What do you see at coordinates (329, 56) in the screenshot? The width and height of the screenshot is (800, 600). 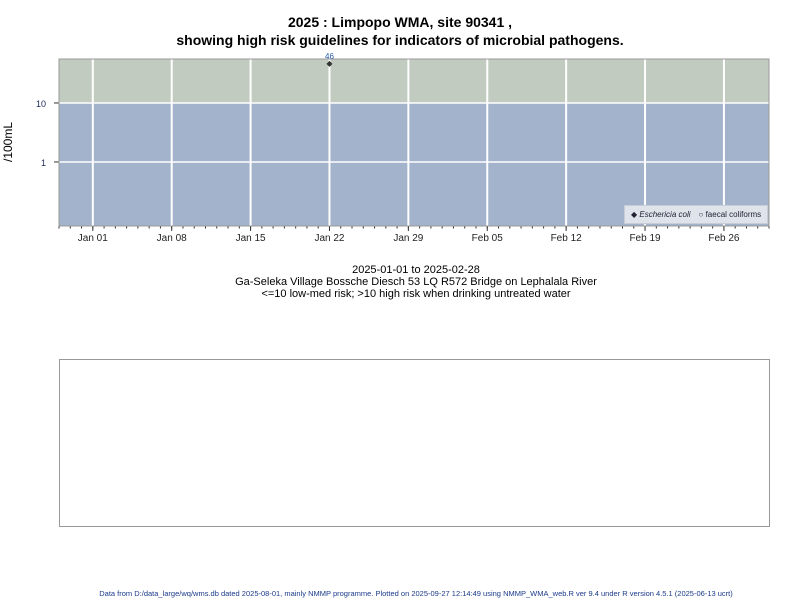 I see `data-label: 46` at bounding box center [329, 56].